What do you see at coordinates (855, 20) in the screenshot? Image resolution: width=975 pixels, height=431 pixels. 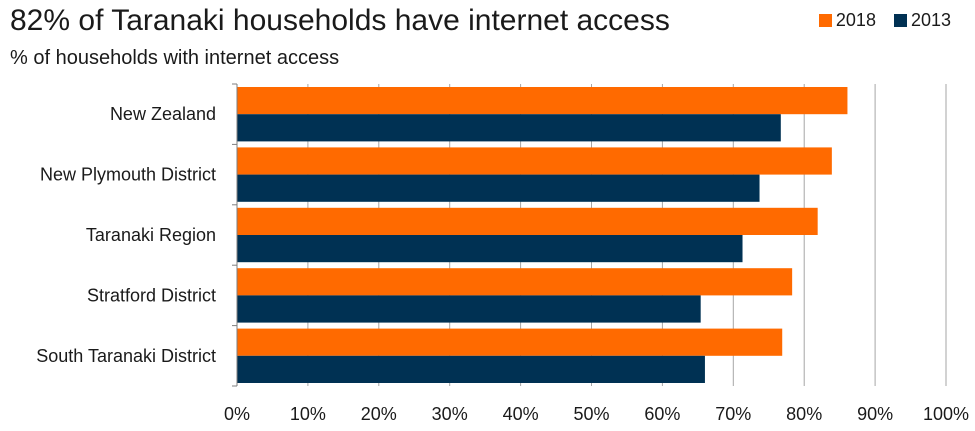 I see `legend-label-2018: 2018` at bounding box center [855, 20].